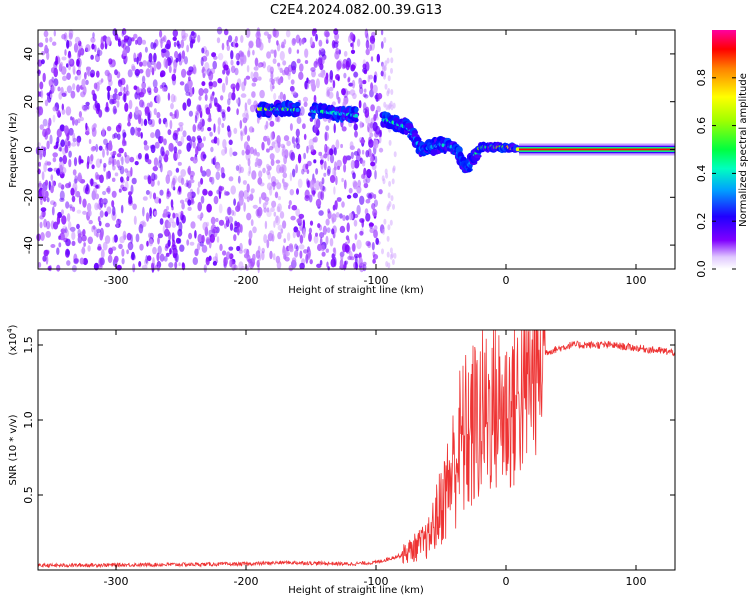  What do you see at coordinates (724, 149) in the screenshot?
I see `colorbar-gradient` at bounding box center [724, 149].